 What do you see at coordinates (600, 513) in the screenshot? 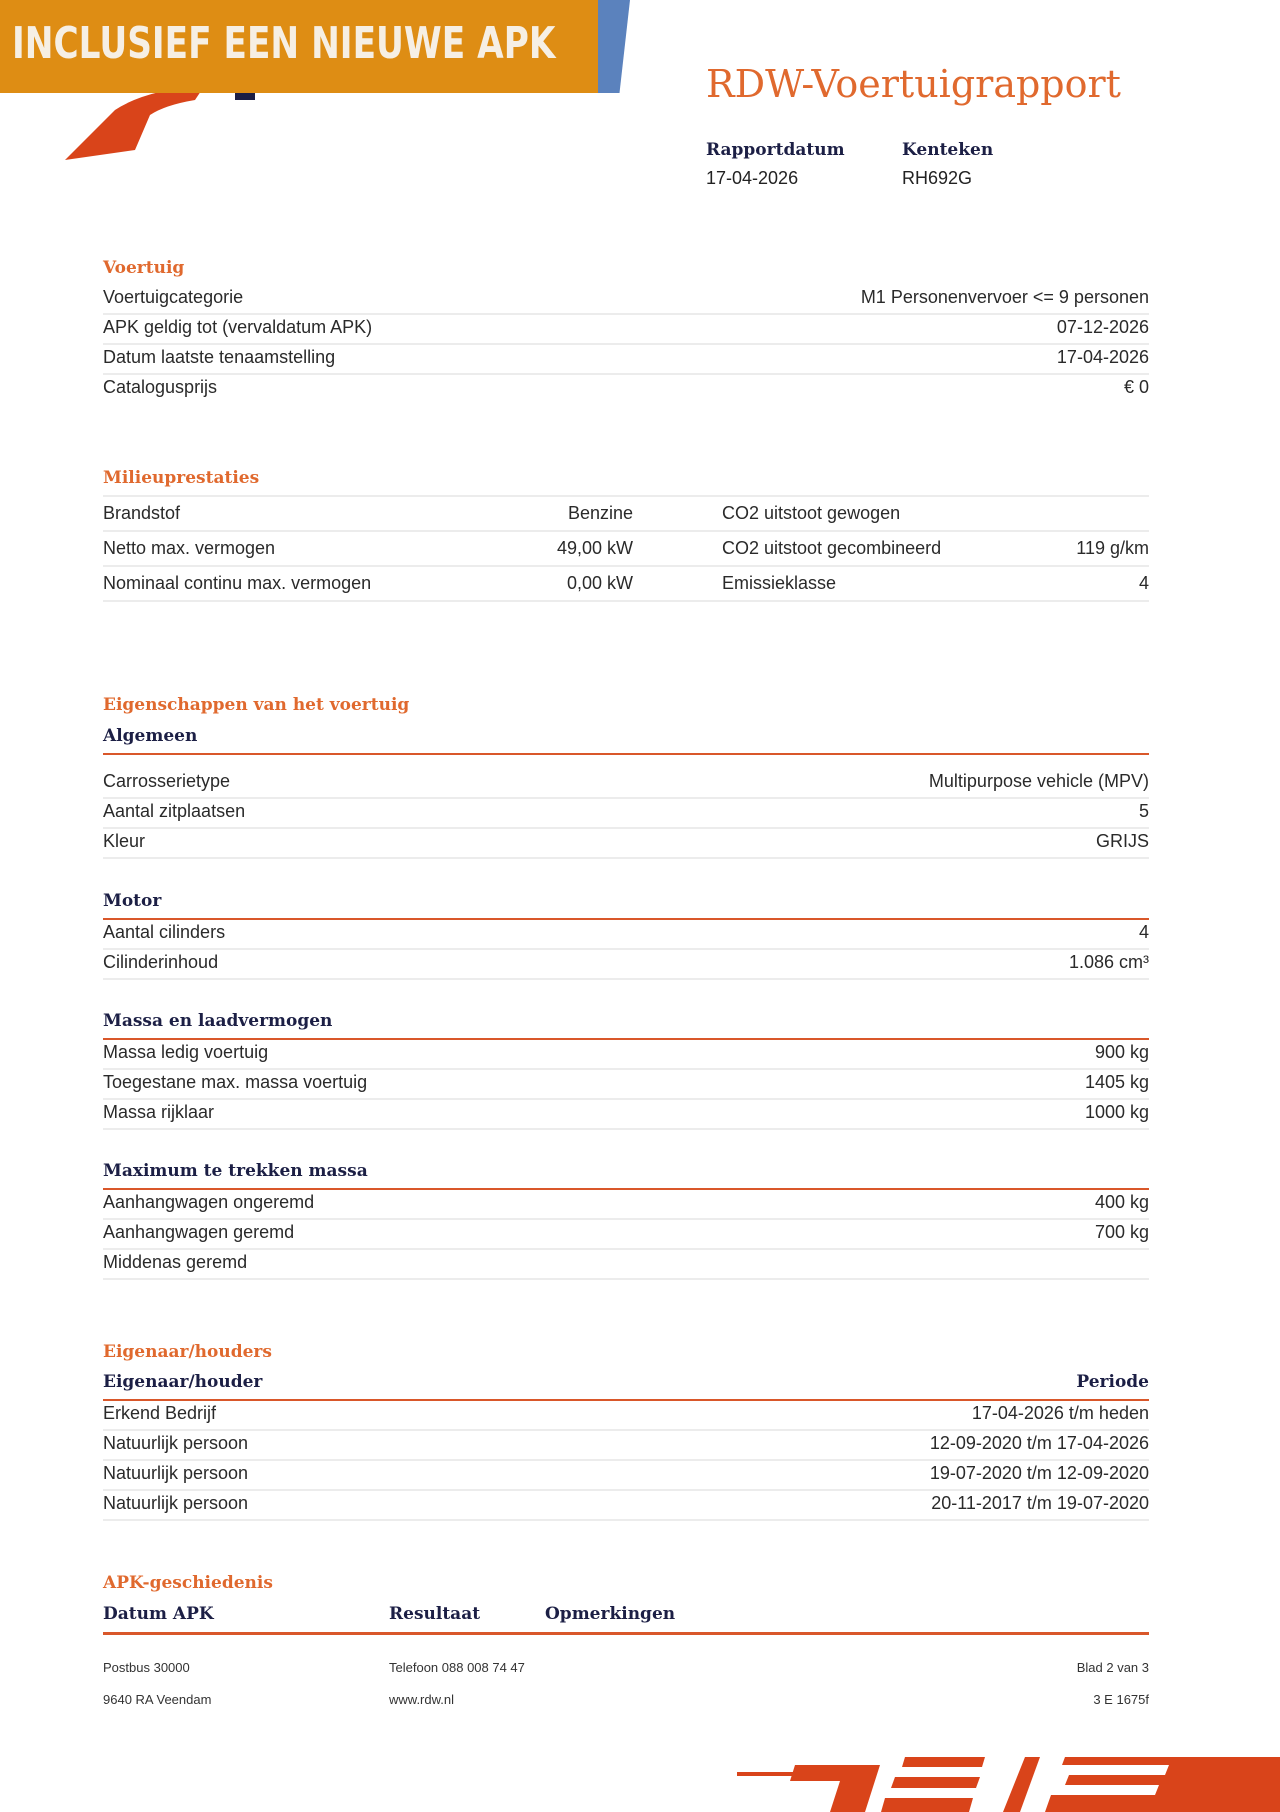
I see `row-value: Benzine` at bounding box center [600, 513].